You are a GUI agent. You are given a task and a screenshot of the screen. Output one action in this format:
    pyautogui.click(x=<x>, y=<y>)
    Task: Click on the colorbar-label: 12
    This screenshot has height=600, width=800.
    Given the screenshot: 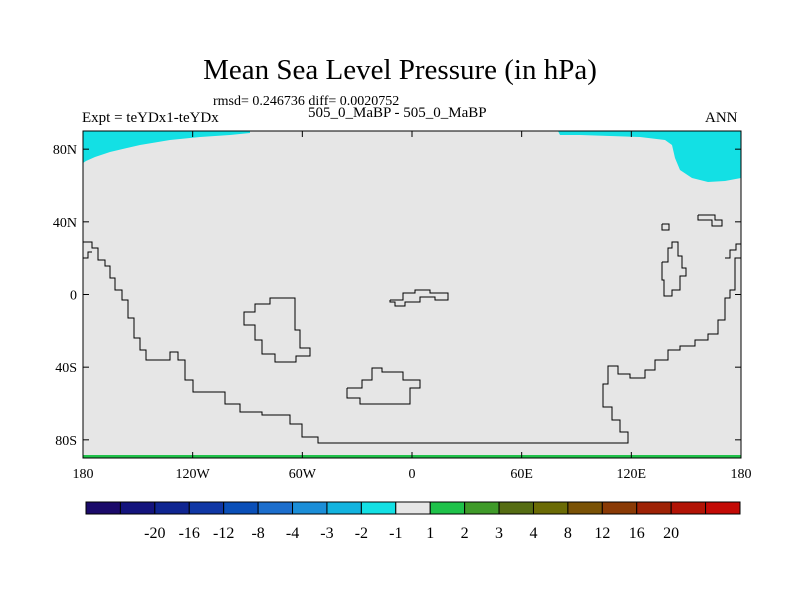 What is the action you would take?
    pyautogui.click(x=602, y=533)
    